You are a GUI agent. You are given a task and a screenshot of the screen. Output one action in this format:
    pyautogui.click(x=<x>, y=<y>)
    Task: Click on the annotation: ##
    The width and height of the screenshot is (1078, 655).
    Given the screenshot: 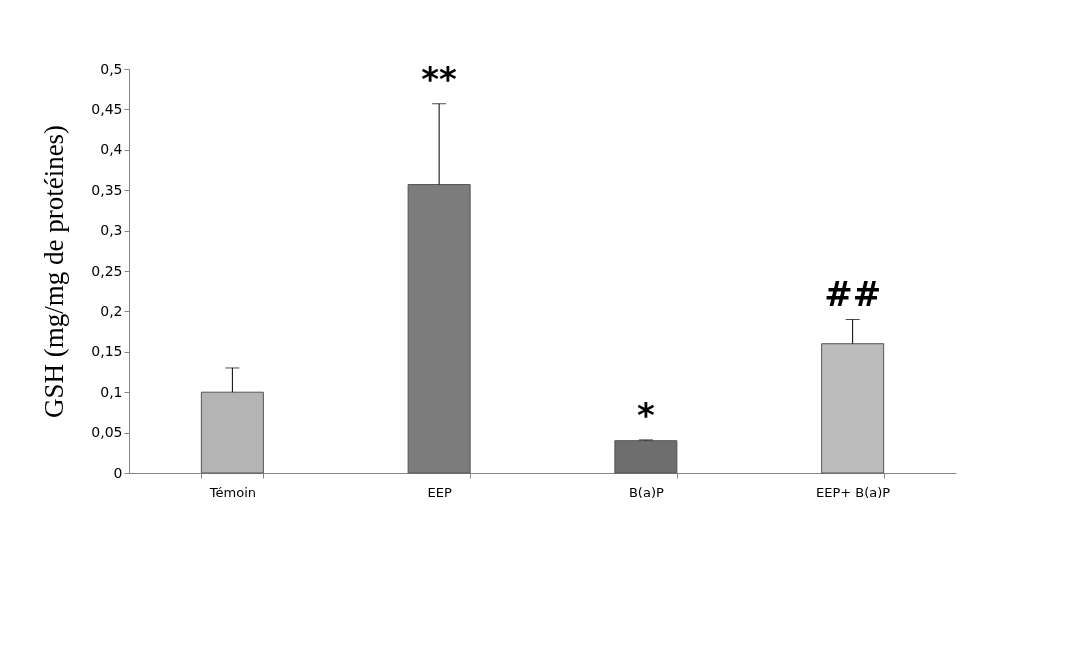 What is the action you would take?
    pyautogui.click(x=853, y=294)
    